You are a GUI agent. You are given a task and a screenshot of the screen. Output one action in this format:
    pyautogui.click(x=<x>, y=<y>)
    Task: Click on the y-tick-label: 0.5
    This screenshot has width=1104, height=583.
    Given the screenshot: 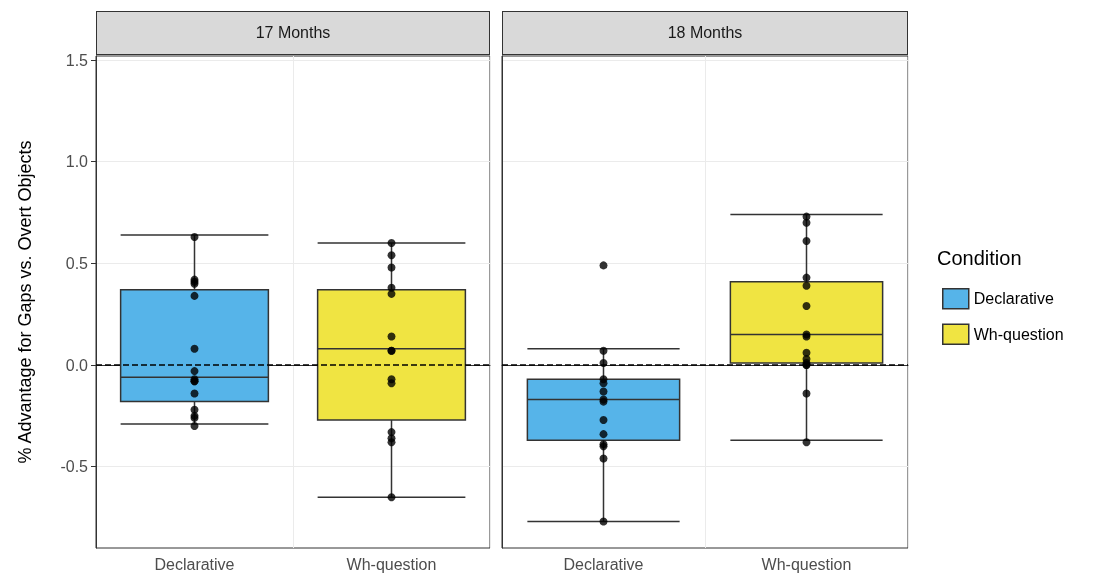 What is the action you would take?
    pyautogui.click(x=77, y=263)
    